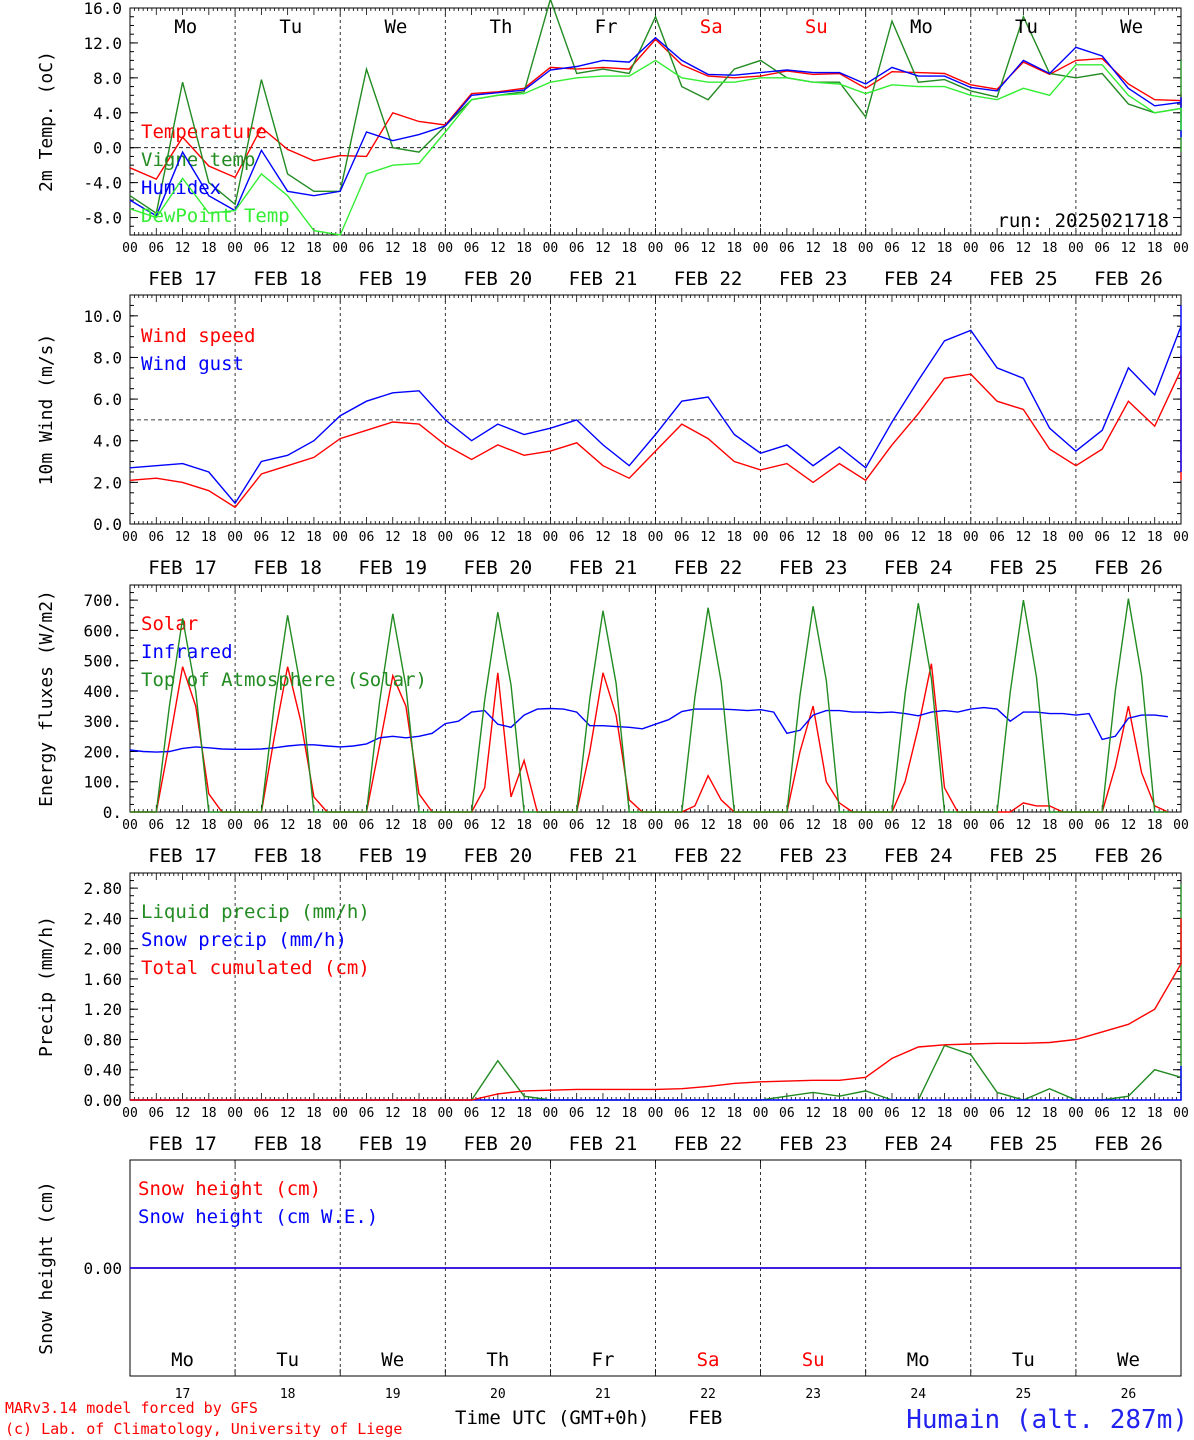 The width and height of the screenshot is (1194, 1440). I want to click on y-axis-label: Snow height (cm), so click(46, 1267).